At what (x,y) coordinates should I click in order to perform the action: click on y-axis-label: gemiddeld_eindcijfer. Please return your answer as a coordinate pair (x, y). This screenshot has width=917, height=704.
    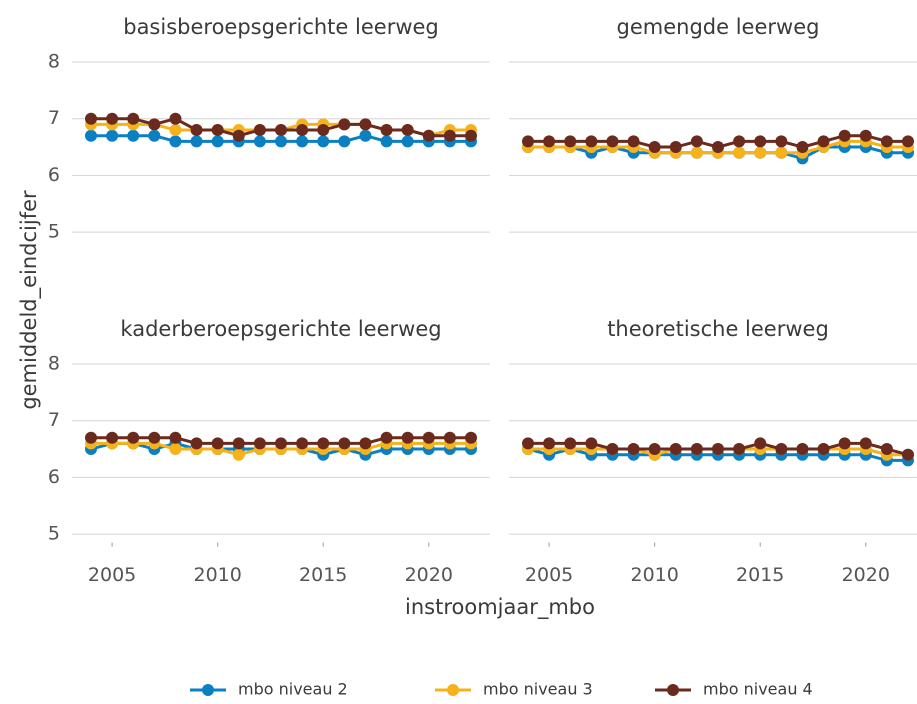
    Looking at the image, I should click on (29, 300).